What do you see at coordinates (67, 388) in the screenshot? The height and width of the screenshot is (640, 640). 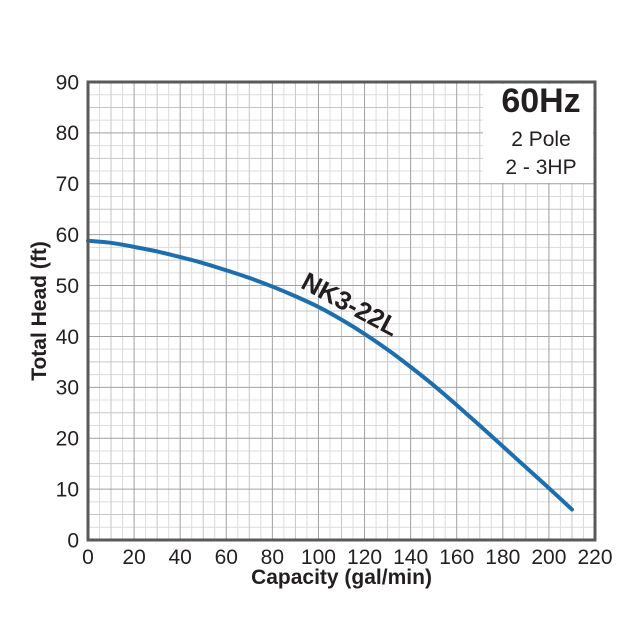 I see `y-tick-label: 30` at bounding box center [67, 388].